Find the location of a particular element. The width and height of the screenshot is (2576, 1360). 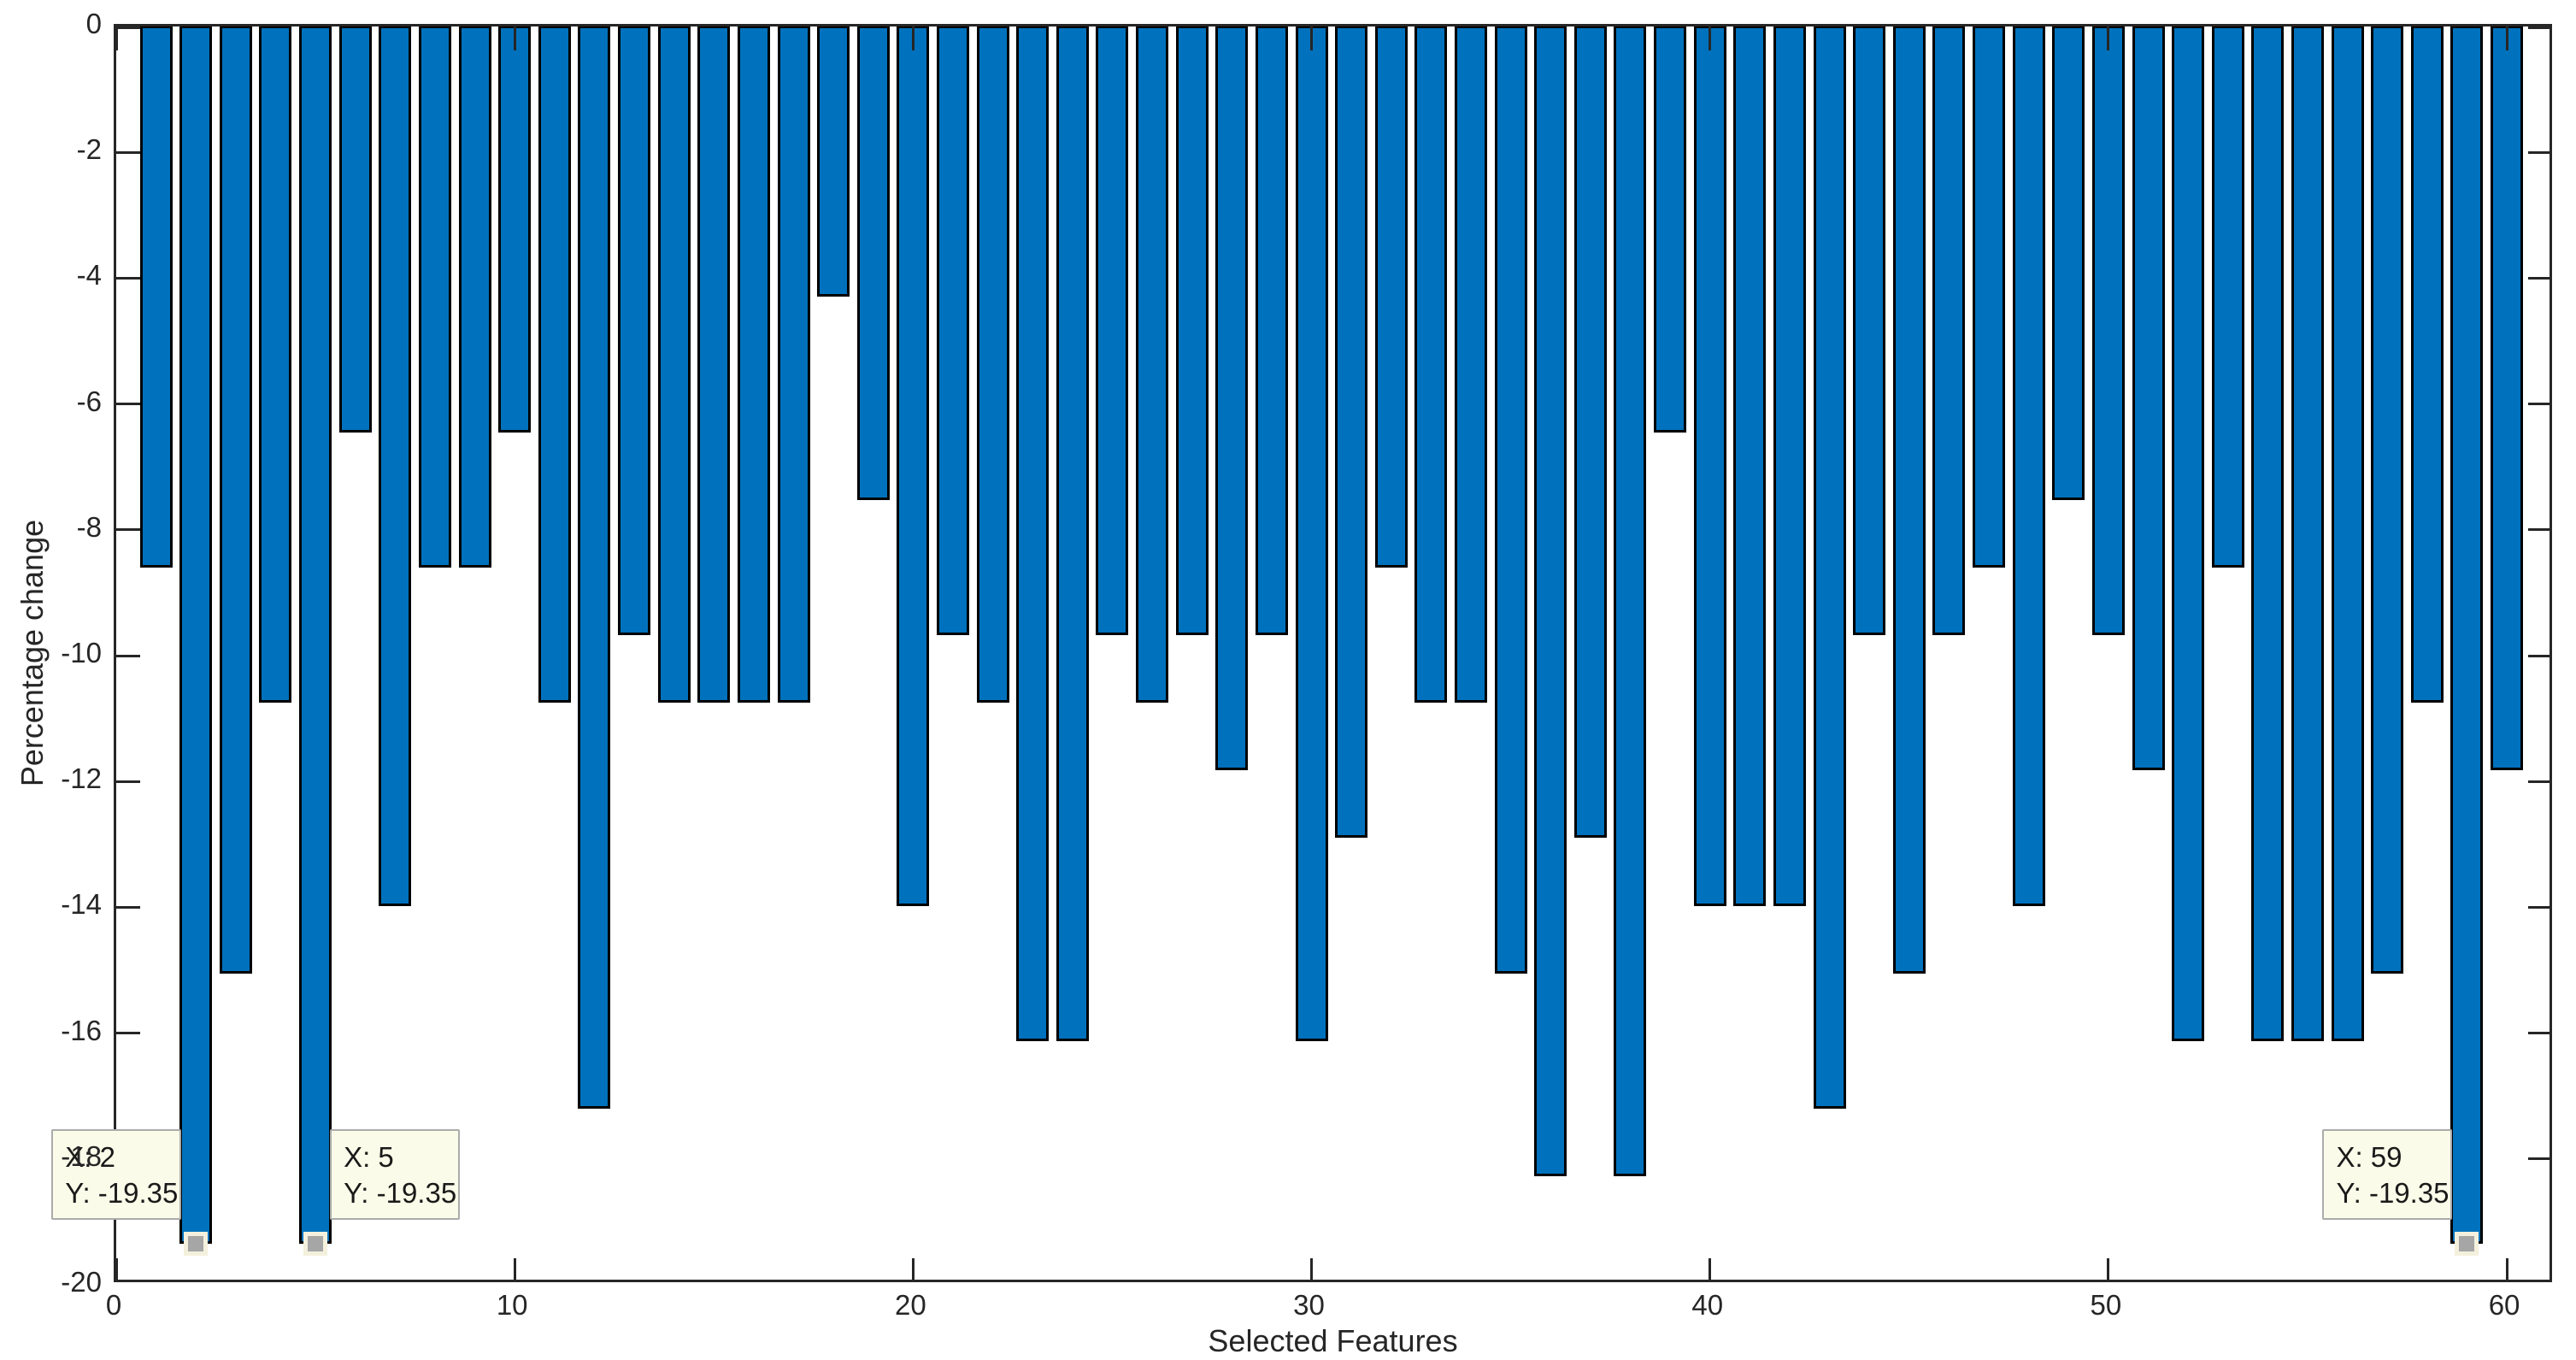

datatip-box-5: X: 5 Y: -19.35 is located at coordinates (395, 1175).